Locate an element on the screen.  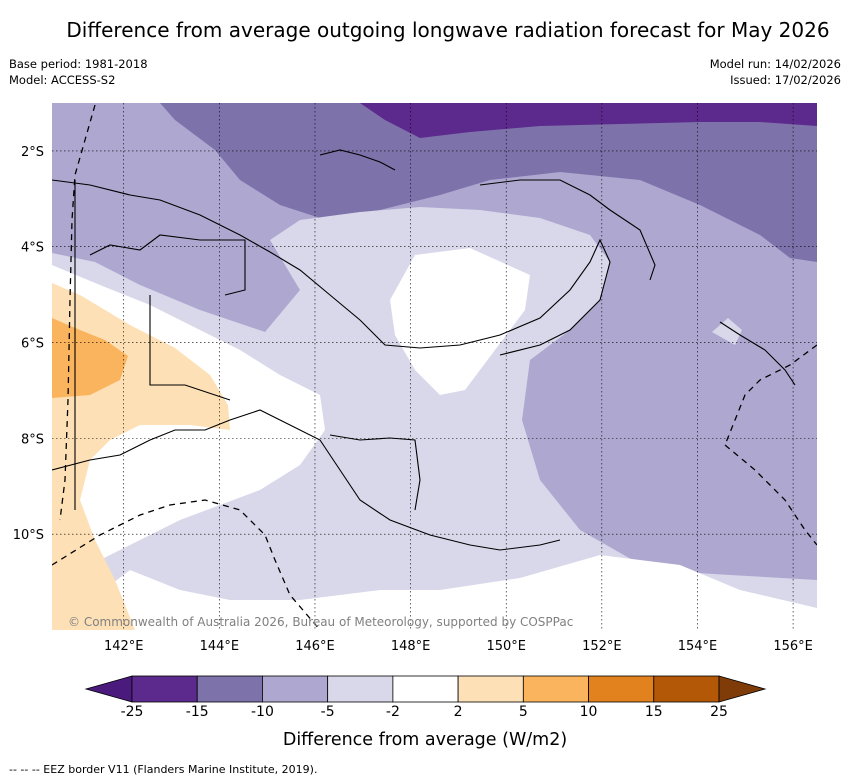
colorbar-title: Difference from average (W/m2) is located at coordinates (425, 740).